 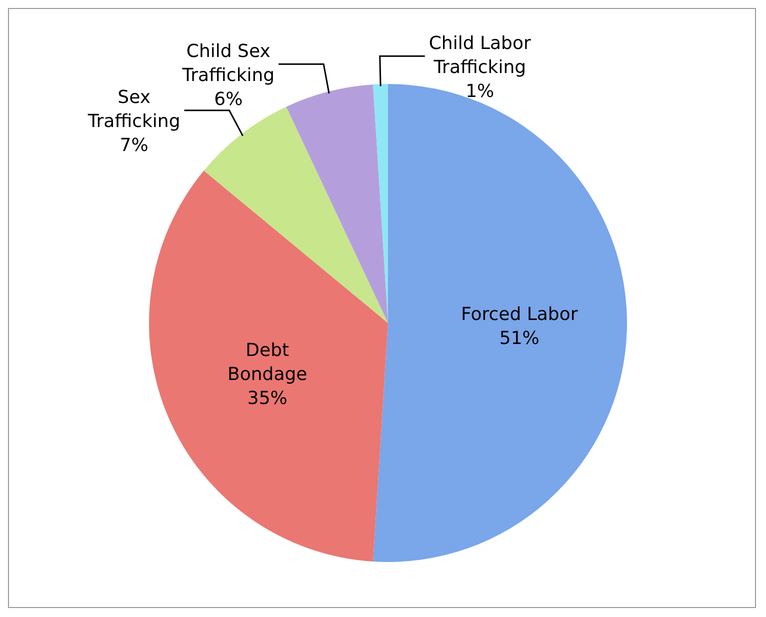 What do you see at coordinates (480, 91) in the screenshot?
I see `data-label: 1%` at bounding box center [480, 91].